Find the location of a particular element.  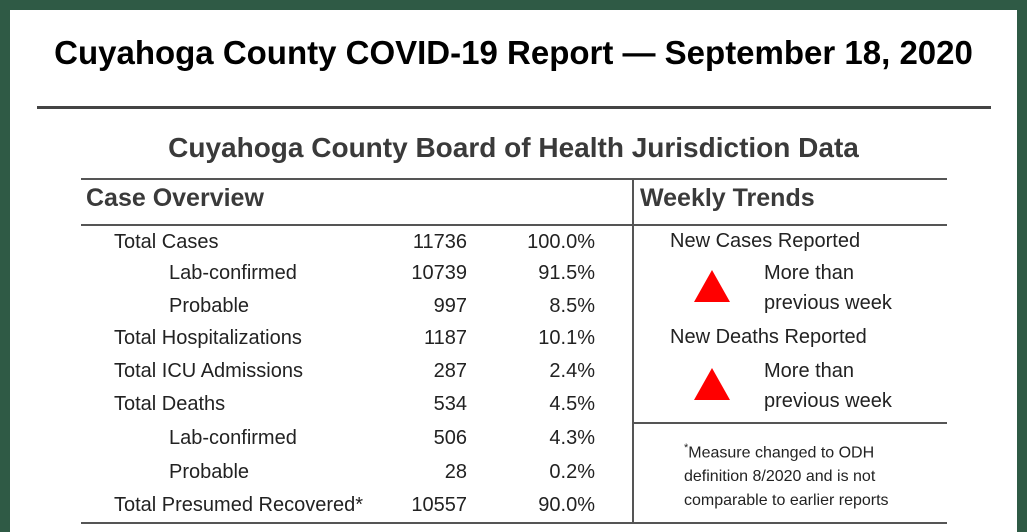

table-row: Probable 997 8.5% is located at coordinates (320, 306).